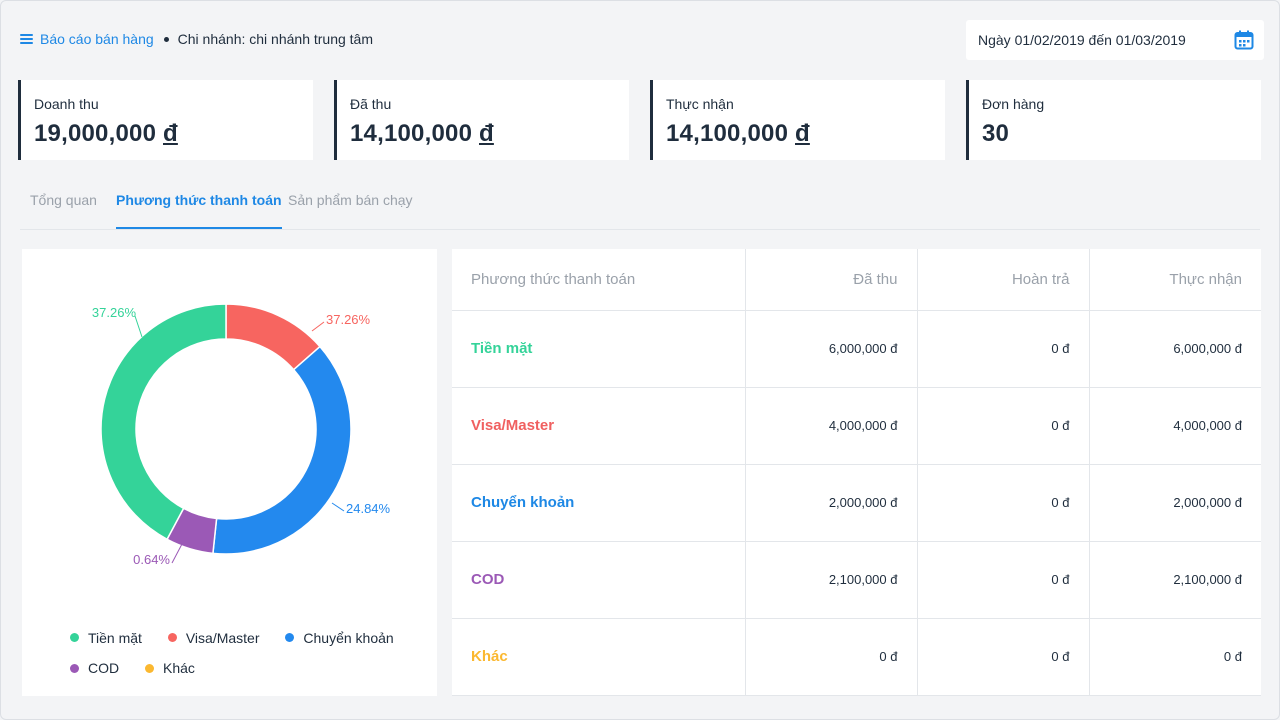 This screenshot has height=720, width=1280. I want to click on stat-card-label: Đơn hàng, so click(1013, 104).